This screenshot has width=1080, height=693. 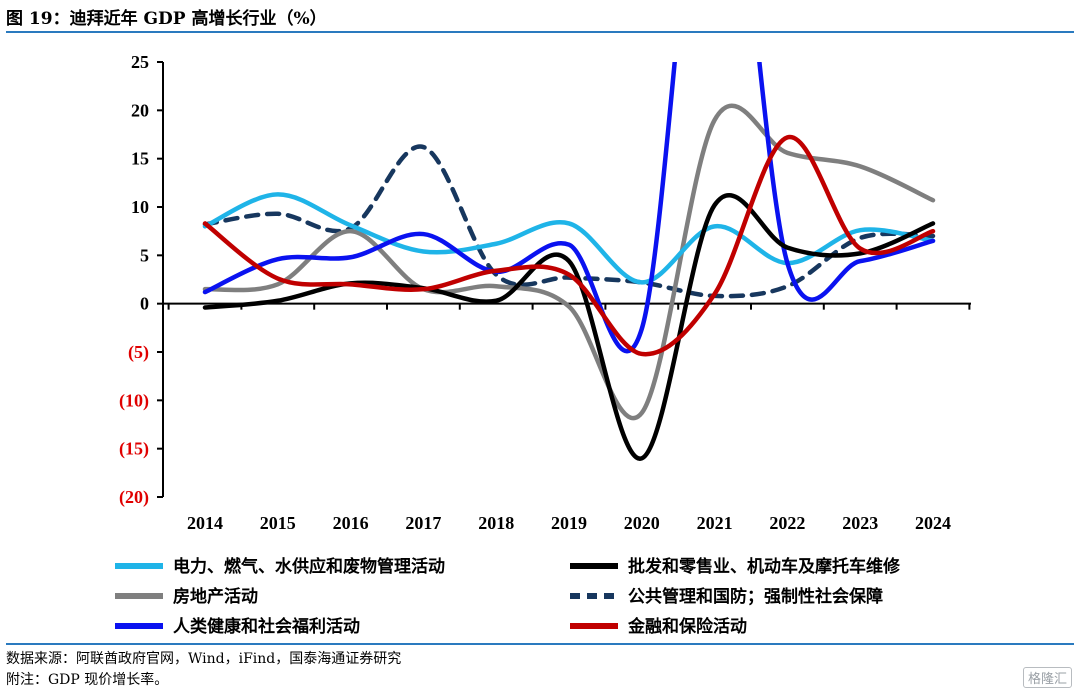 What do you see at coordinates (755, 596) in the screenshot?
I see `legend-label: 公共管理和国防；强制性社会保障` at bounding box center [755, 596].